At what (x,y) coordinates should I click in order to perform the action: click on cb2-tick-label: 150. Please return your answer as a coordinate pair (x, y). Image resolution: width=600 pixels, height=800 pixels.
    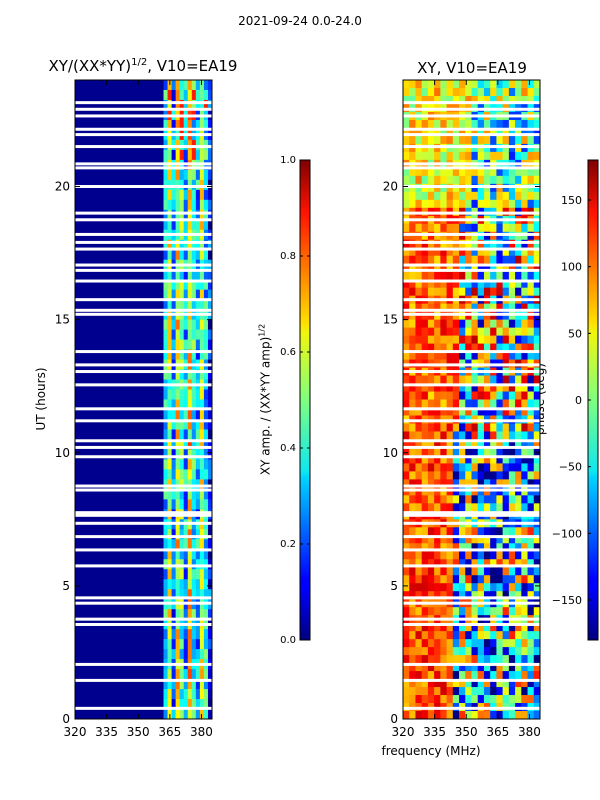
    Looking at the image, I should click on (571, 200).